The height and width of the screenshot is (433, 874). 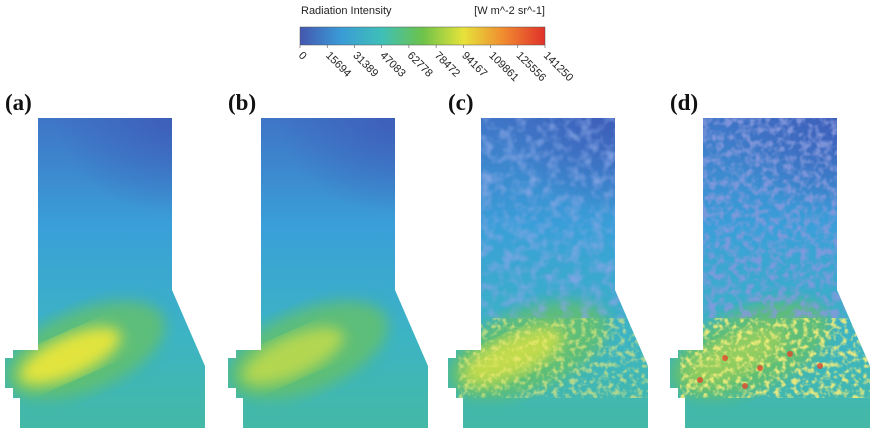 What do you see at coordinates (242, 102) in the screenshot?
I see `panel-label: (b)` at bounding box center [242, 102].